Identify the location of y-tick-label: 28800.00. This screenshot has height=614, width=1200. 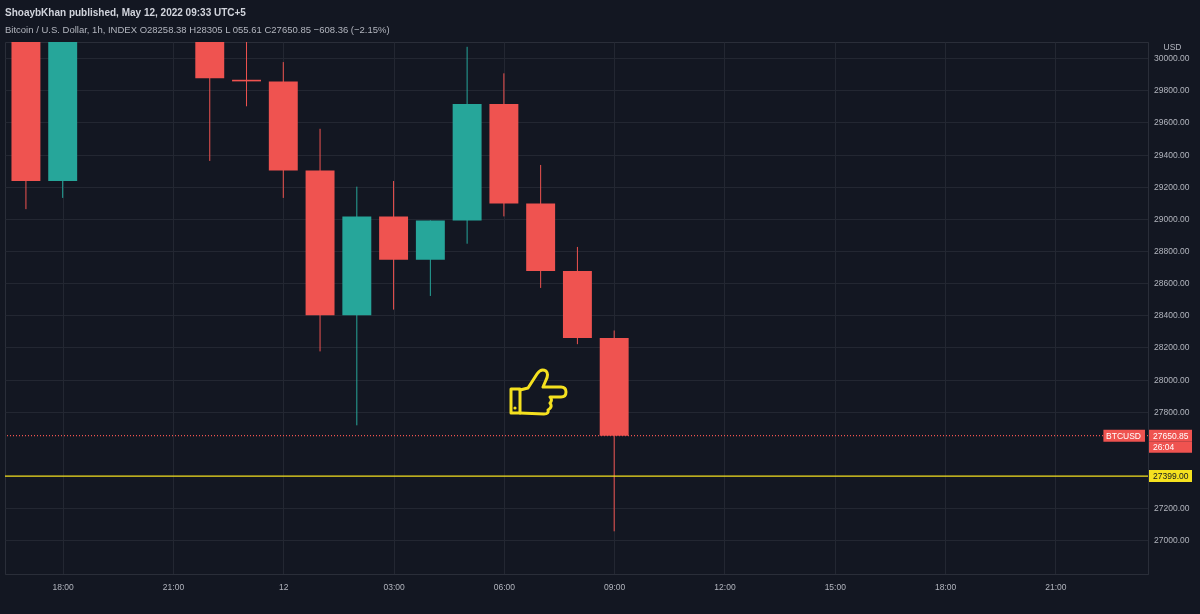
(1172, 250).